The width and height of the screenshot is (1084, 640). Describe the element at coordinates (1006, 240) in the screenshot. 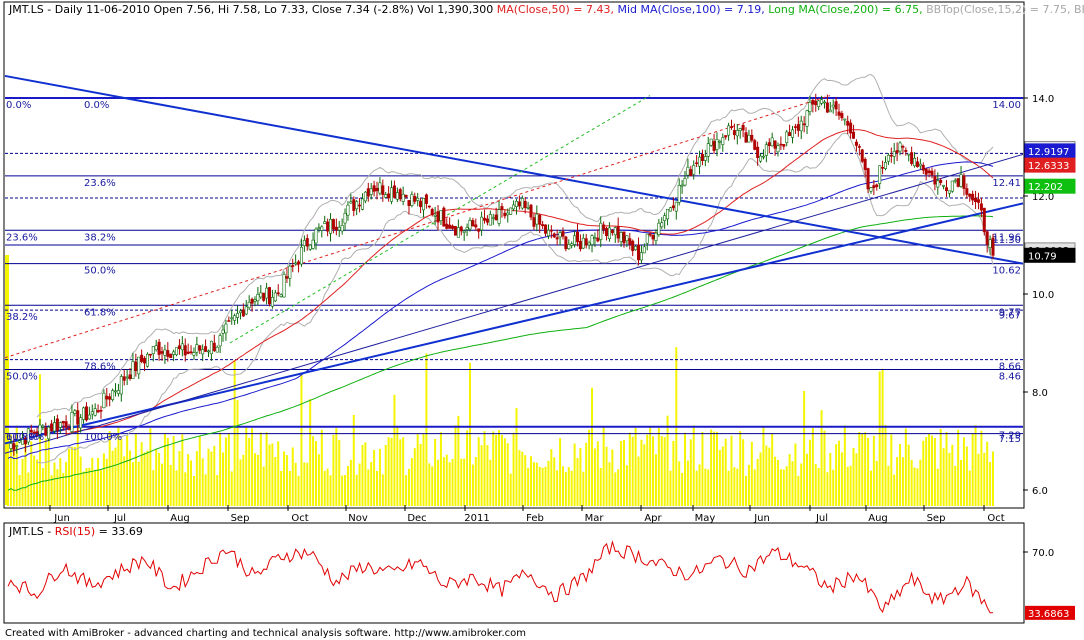

I see `level-value-label: 11.30` at that location.